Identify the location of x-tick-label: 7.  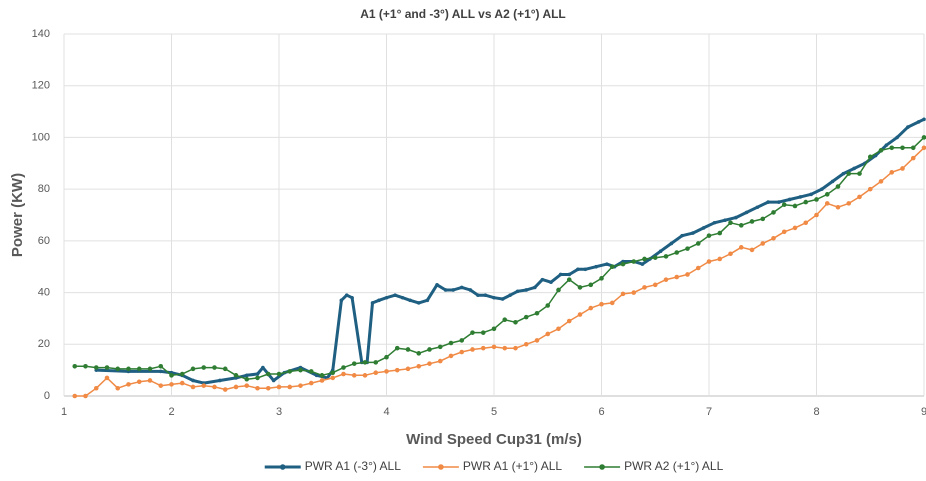
(709, 412).